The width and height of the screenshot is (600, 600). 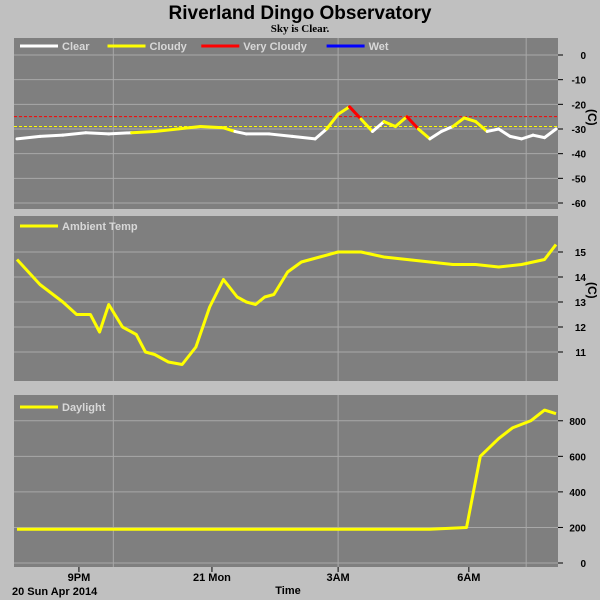 What do you see at coordinates (583, 564) in the screenshot?
I see `daylight-ytick-label: 0` at bounding box center [583, 564].